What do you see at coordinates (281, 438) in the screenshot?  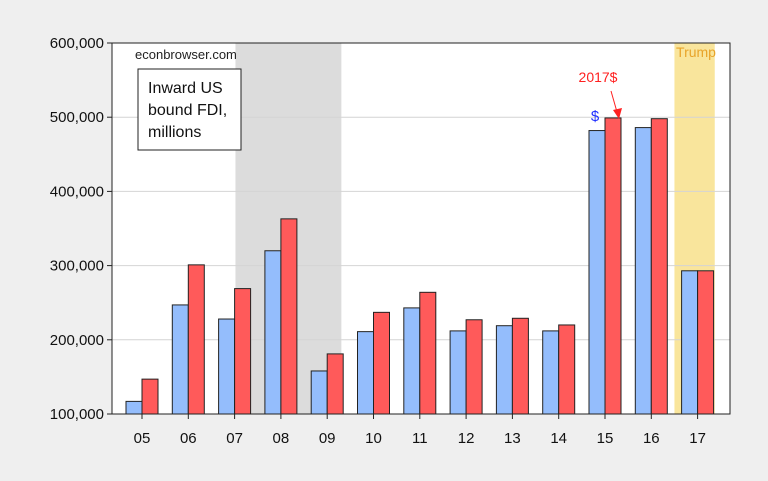 I see `x-tick-label: 08` at bounding box center [281, 438].